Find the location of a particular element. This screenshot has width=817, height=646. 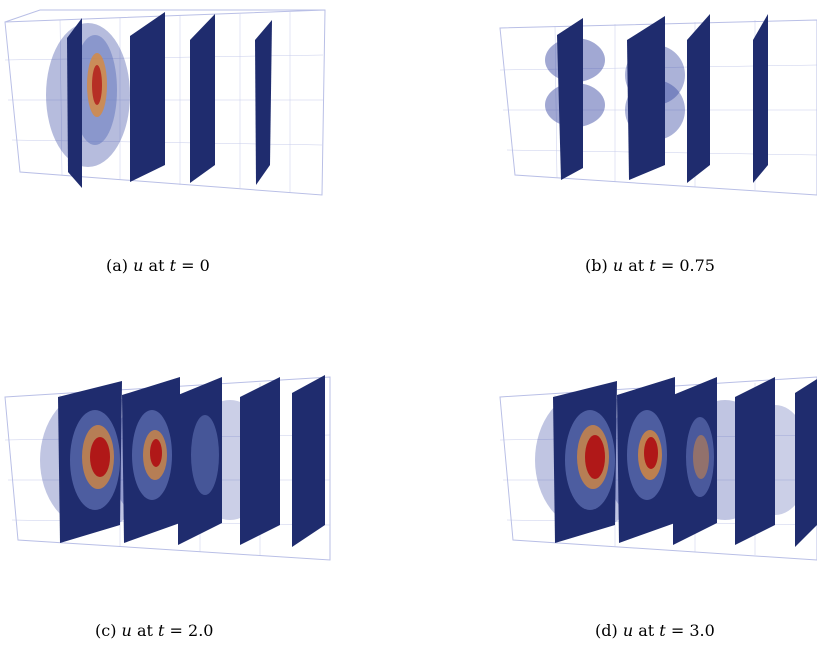

figure-d-render is located at coordinates (658, 468).